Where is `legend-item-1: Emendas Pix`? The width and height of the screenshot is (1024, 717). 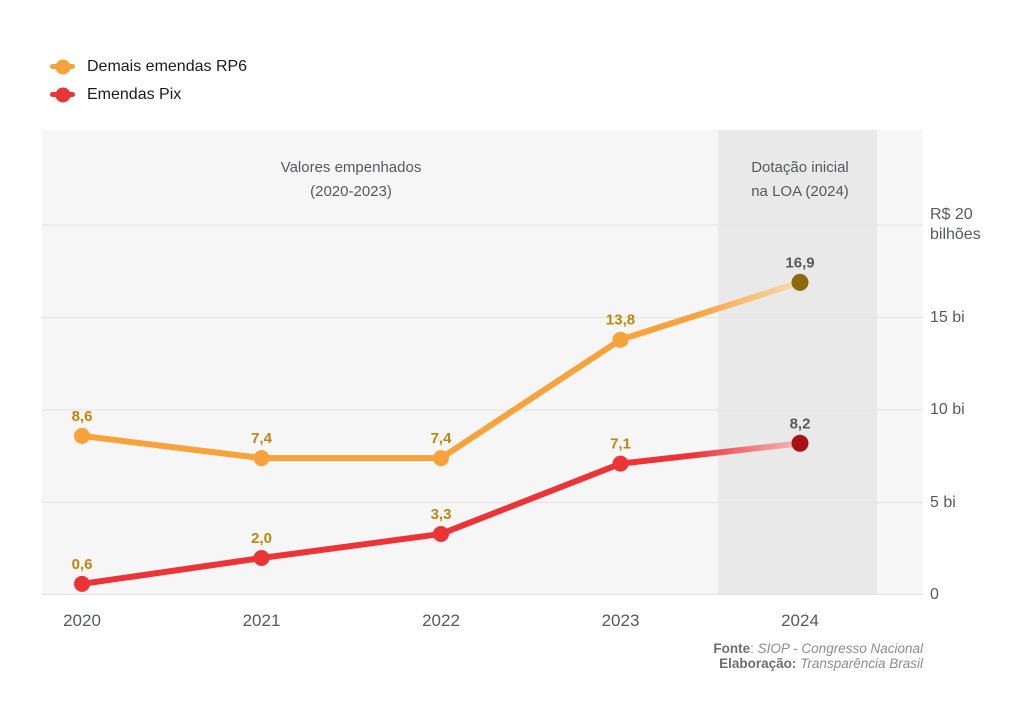 legend-item-1: Emendas Pix is located at coordinates (148, 94).